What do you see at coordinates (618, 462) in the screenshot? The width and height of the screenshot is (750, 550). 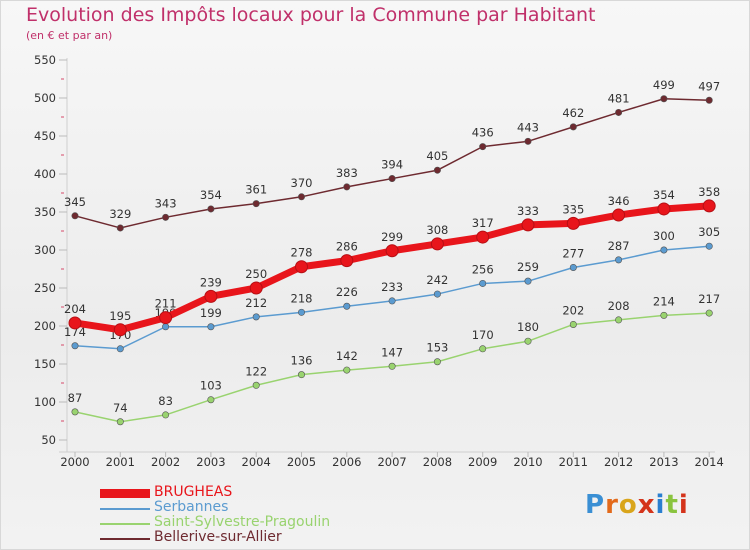 I see `x-tick-label-2012: 2012` at bounding box center [618, 462].